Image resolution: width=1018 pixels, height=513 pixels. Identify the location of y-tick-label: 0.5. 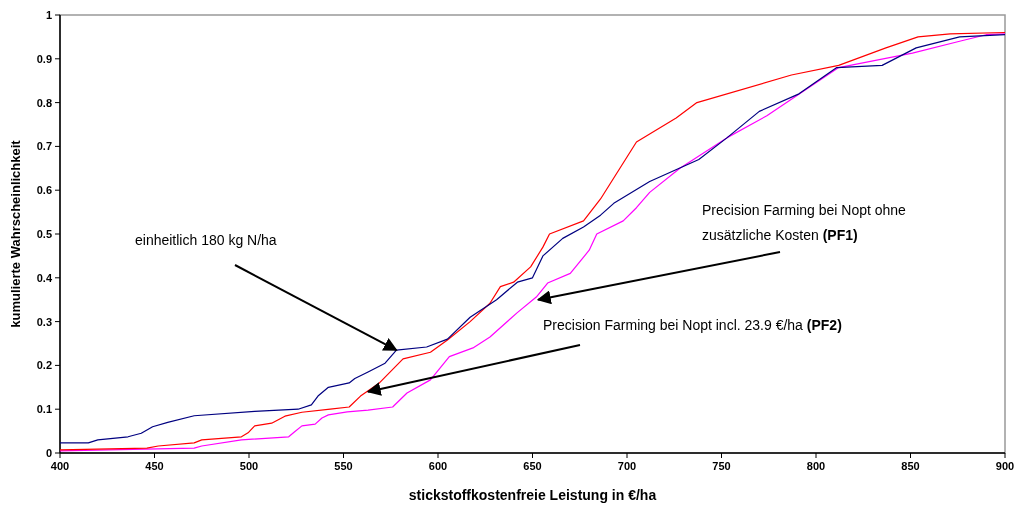
(44, 234).